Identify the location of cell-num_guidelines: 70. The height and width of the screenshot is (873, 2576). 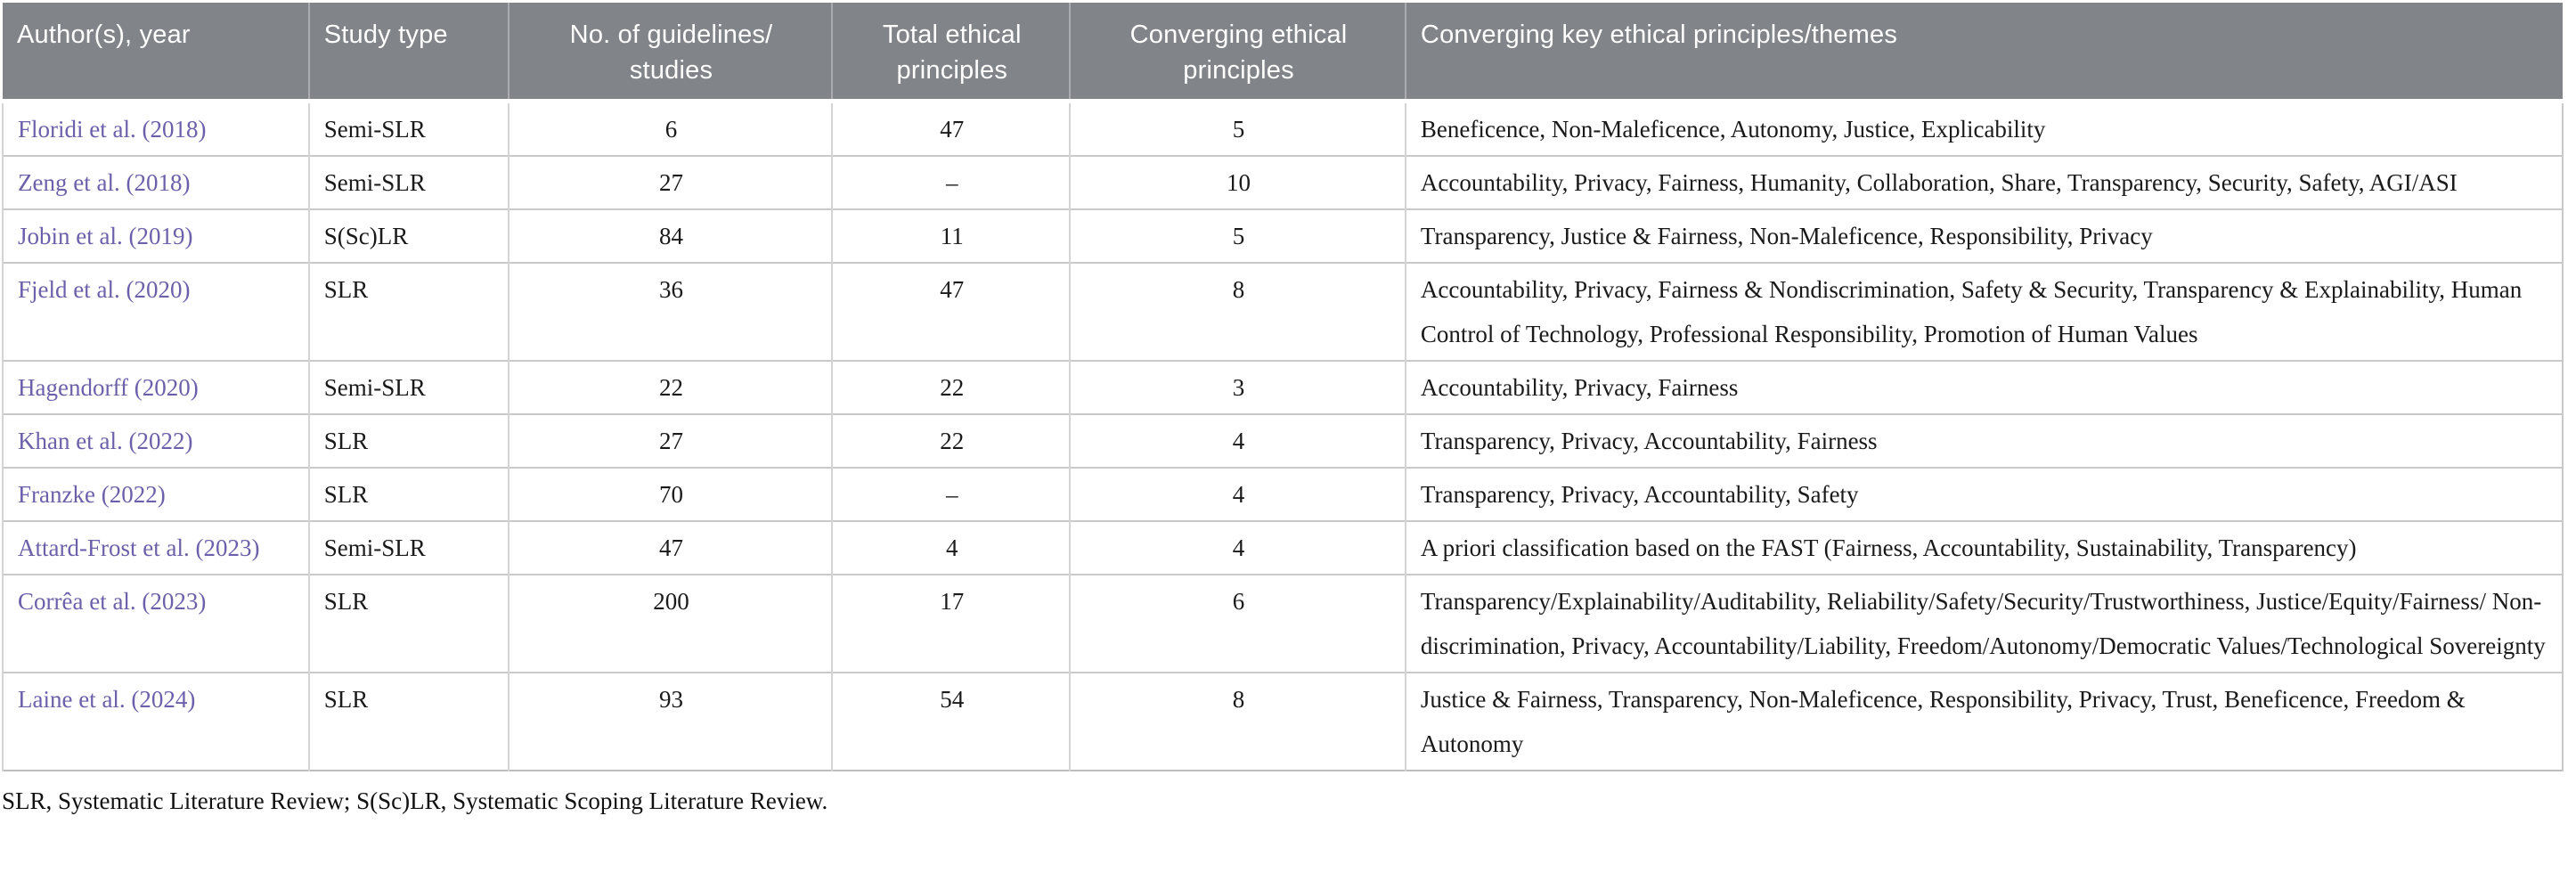
(671, 494).